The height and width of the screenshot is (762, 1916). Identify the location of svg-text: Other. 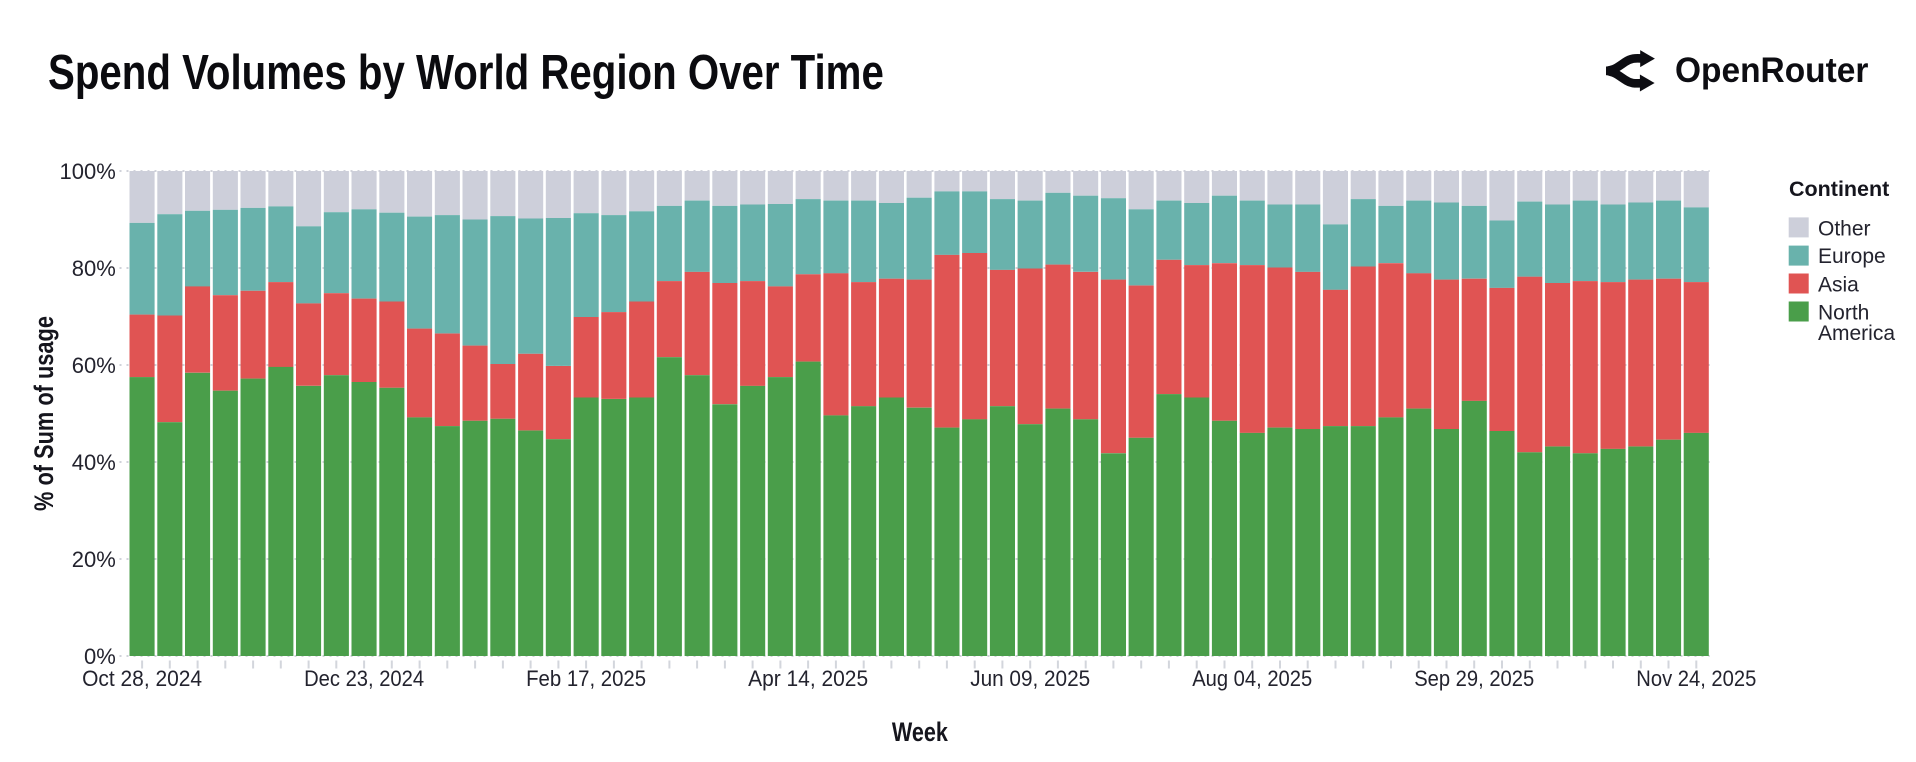
(1844, 228).